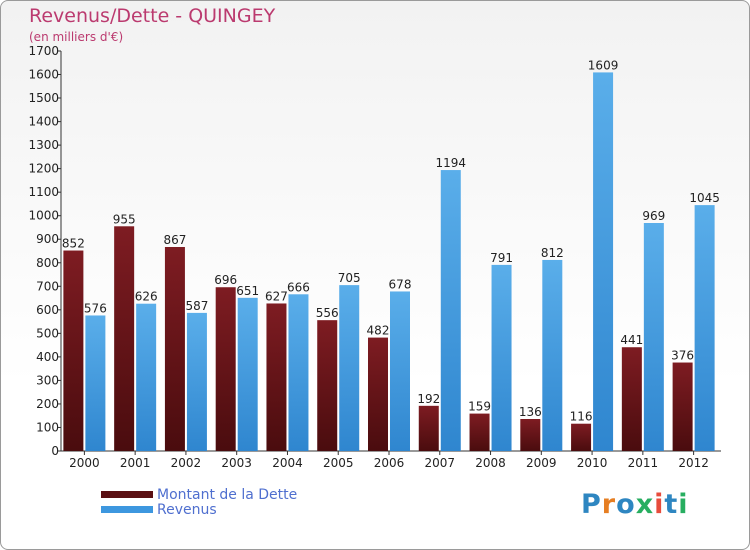 This screenshot has height=550, width=750. I want to click on proxiti-logo: Proxiti, so click(635, 504).